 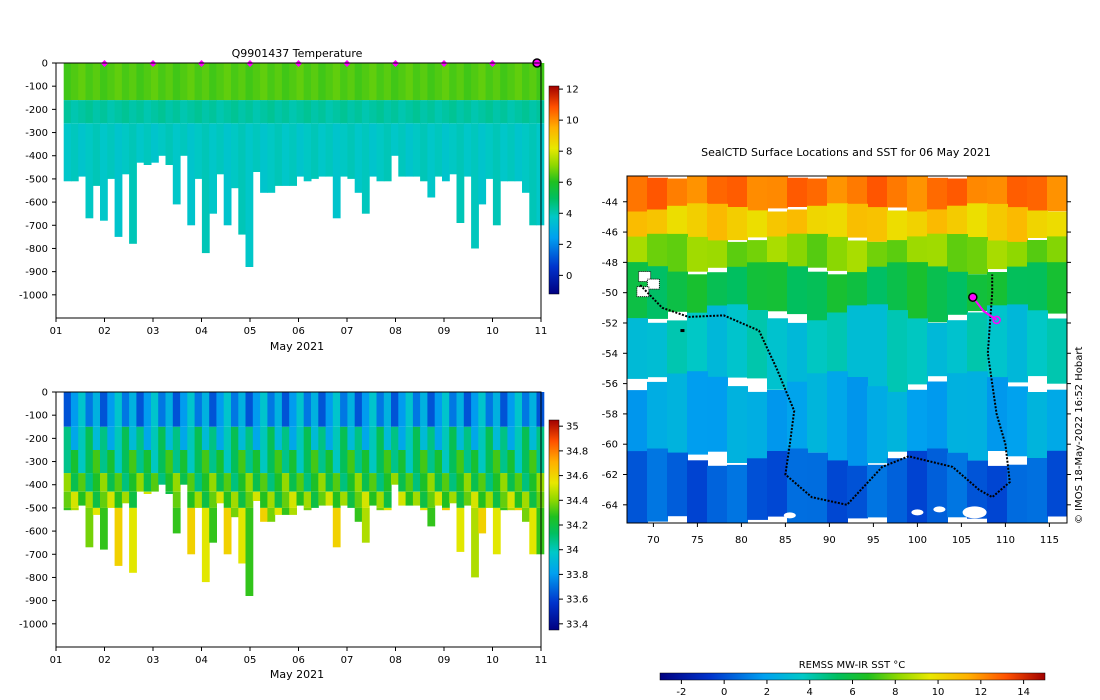 I want to click on y-tick-label: -600, so click(x=36, y=532).